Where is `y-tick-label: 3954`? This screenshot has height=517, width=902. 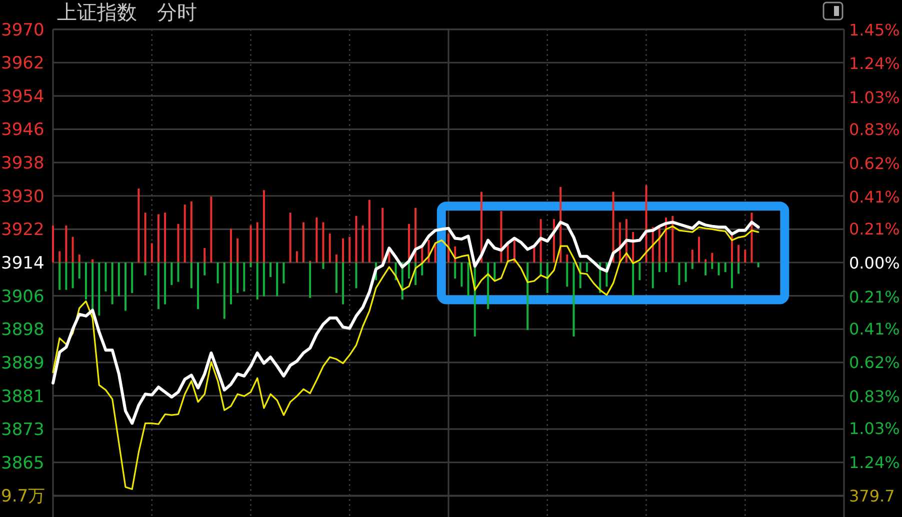 y-tick-label: 3954 is located at coordinates (22, 96).